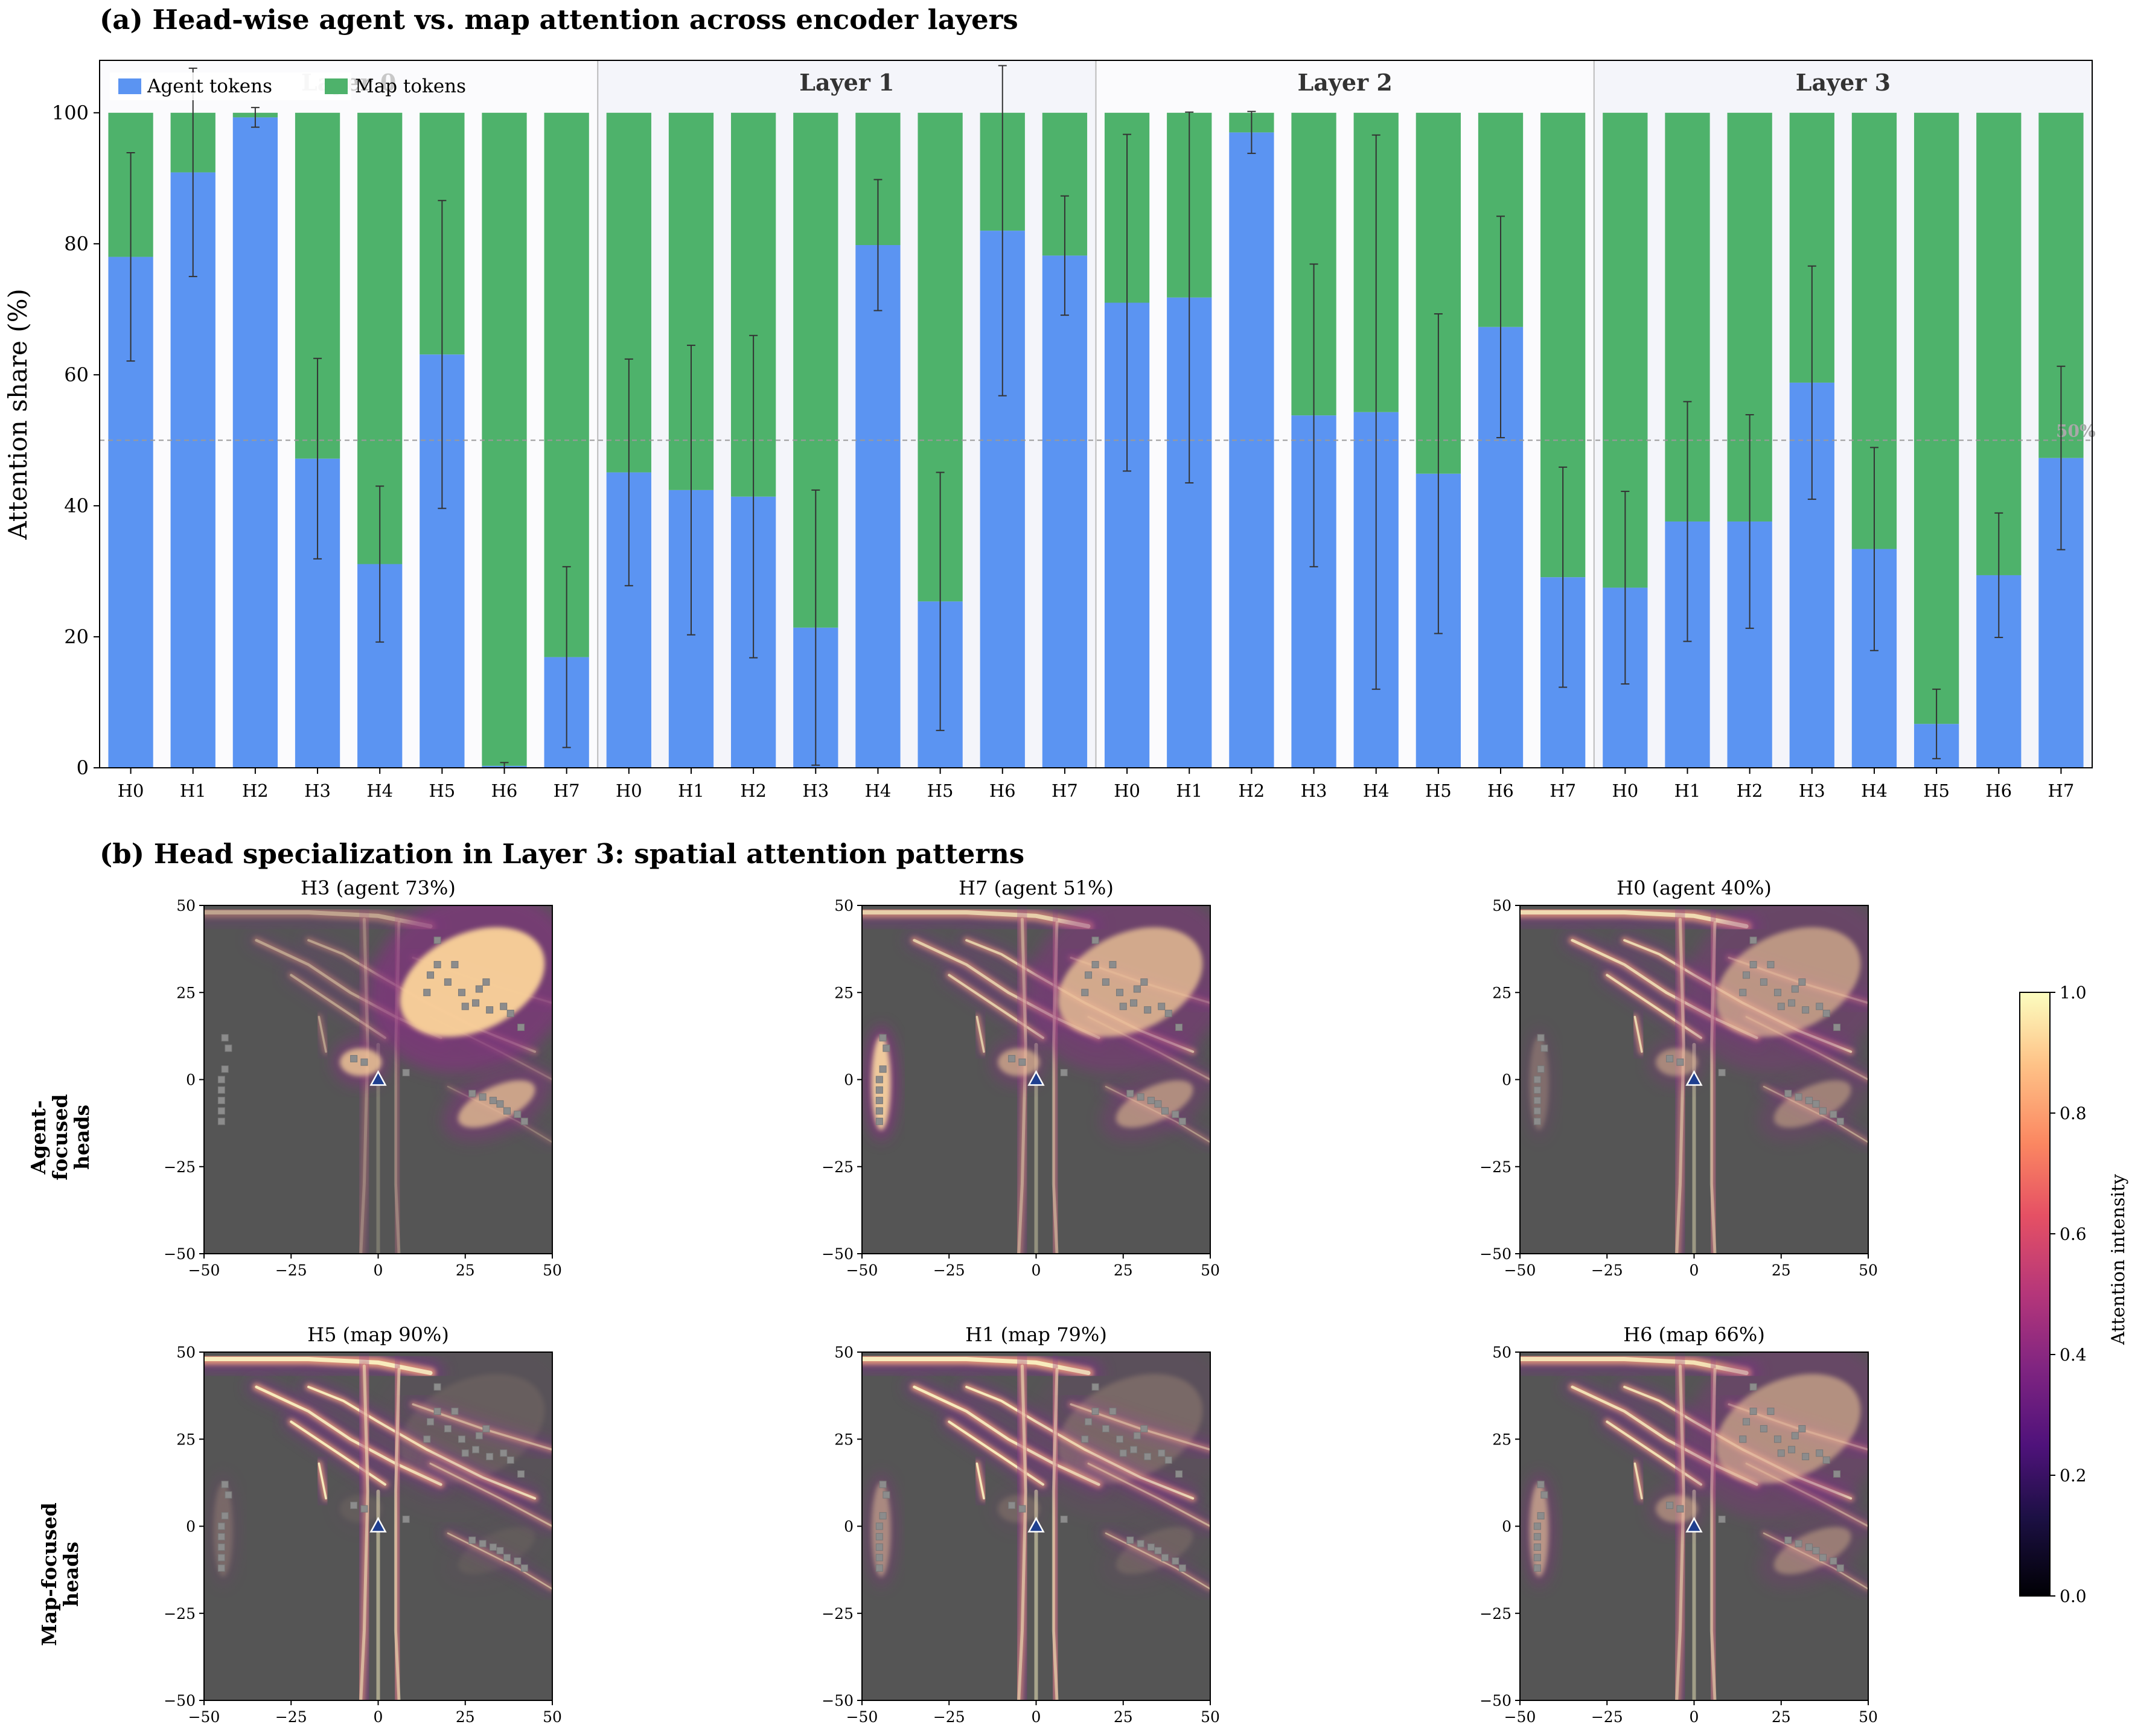 This screenshot has width=2129, height=1736. I want to click on x-tick-label-13: H5, so click(941, 790).